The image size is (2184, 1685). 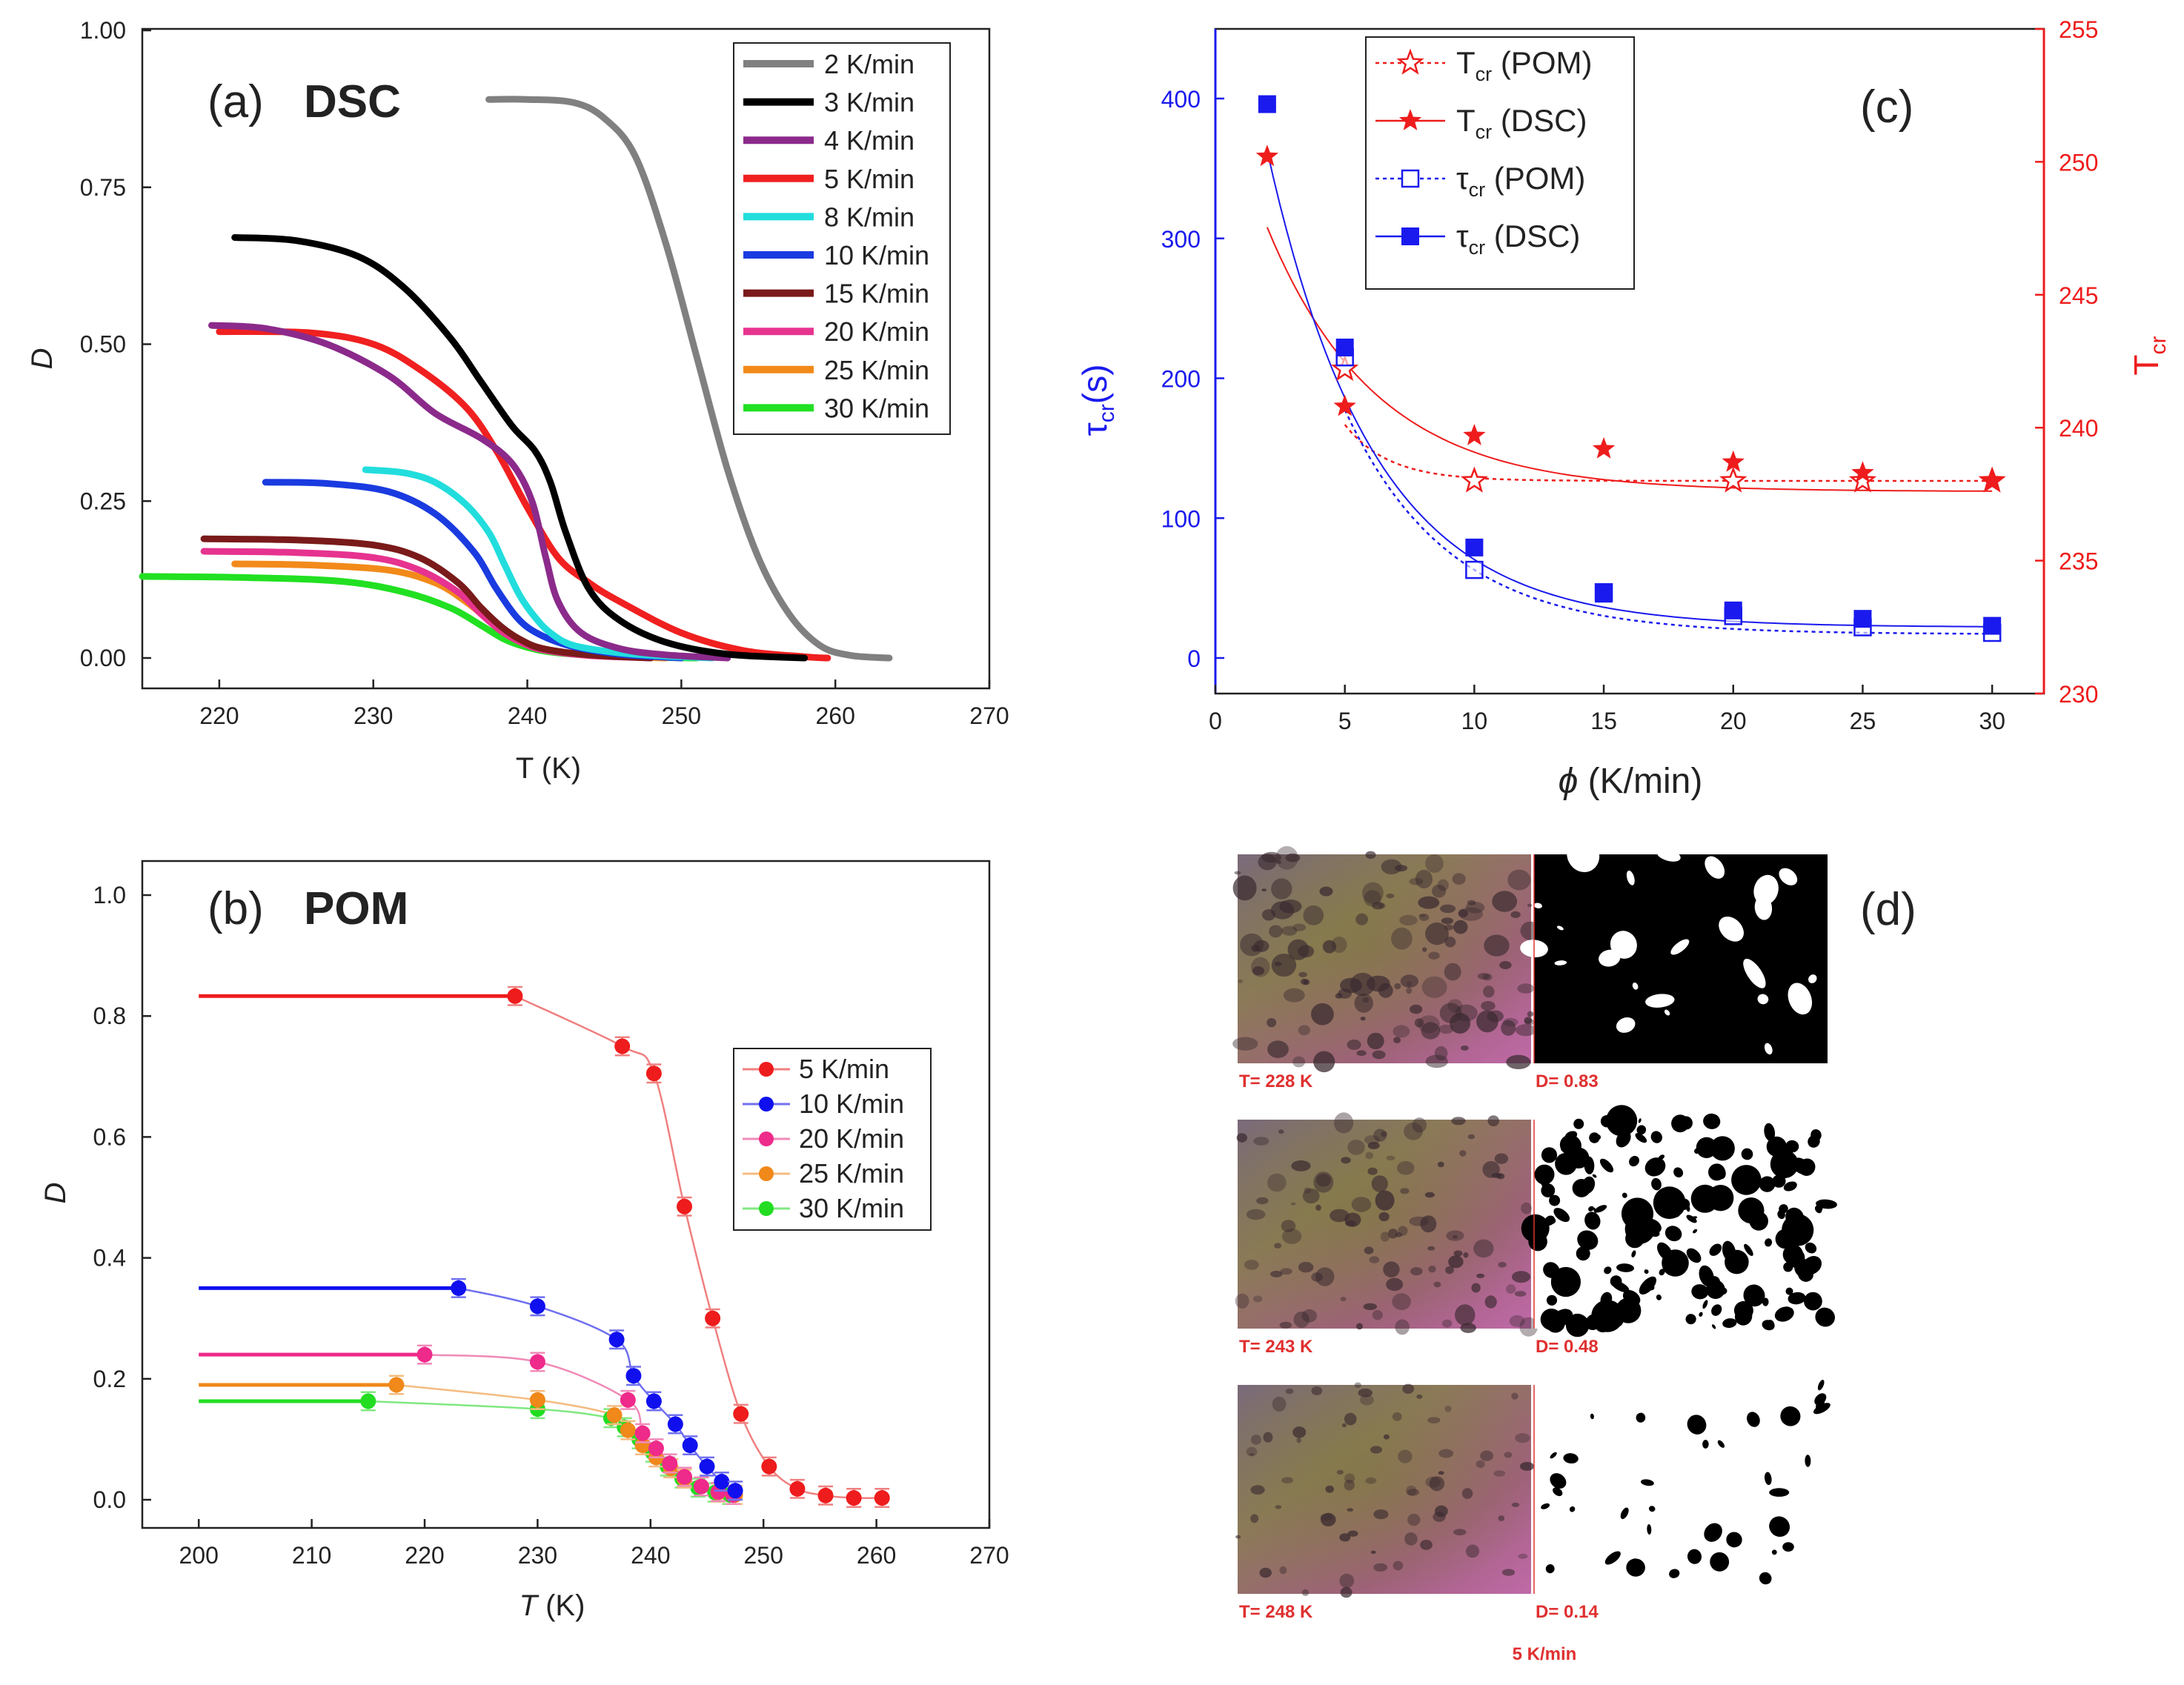 I want to click on c-data-point, so click(x=1475, y=547).